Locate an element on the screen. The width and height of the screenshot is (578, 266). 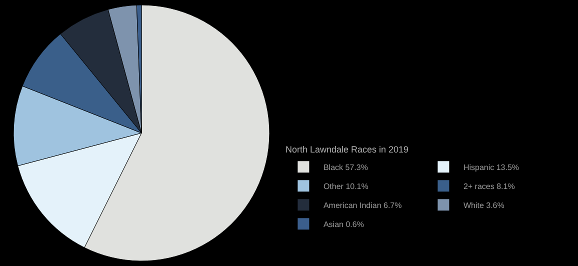
legend-label: Asian 0.6% is located at coordinates (343, 224).